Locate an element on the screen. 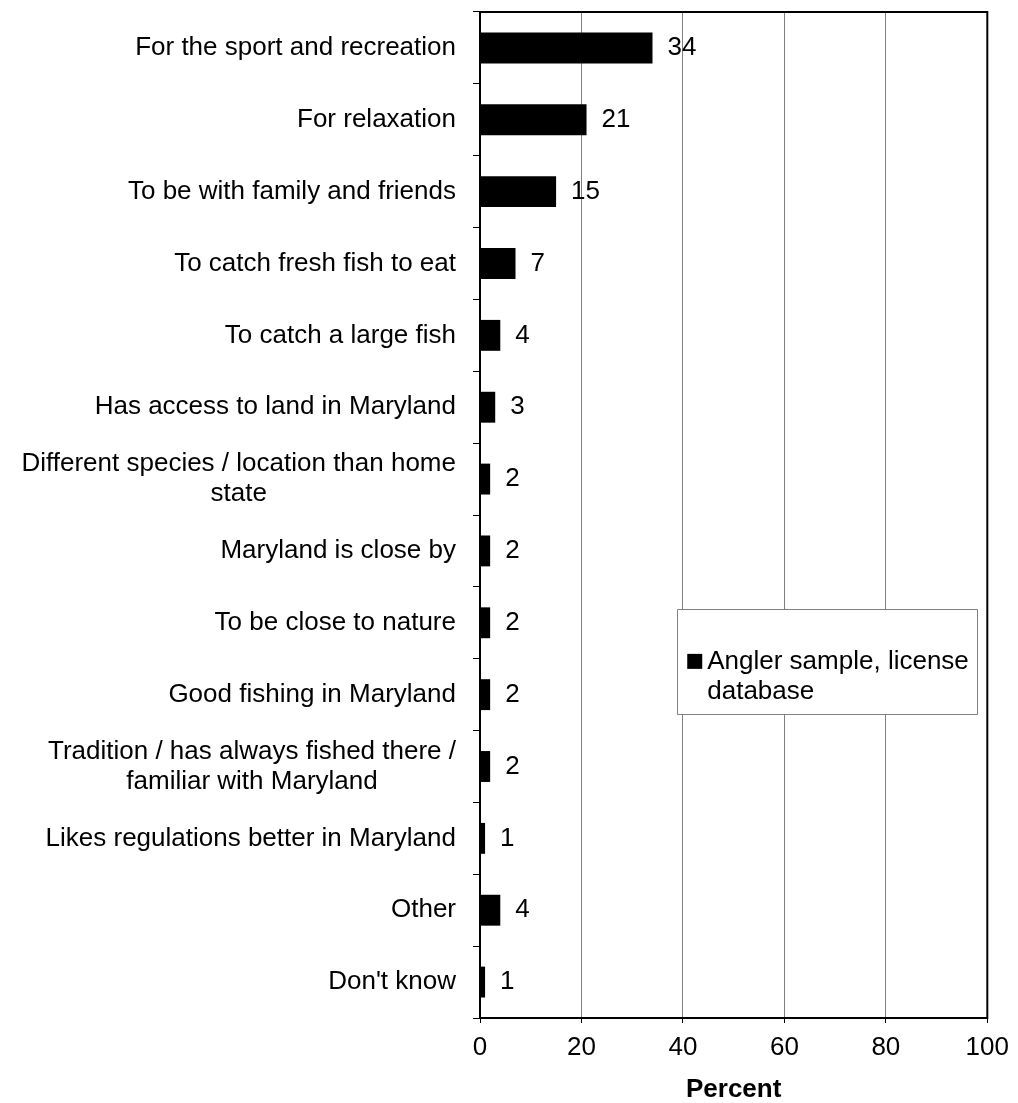  data-label: 7 is located at coordinates (537, 261).